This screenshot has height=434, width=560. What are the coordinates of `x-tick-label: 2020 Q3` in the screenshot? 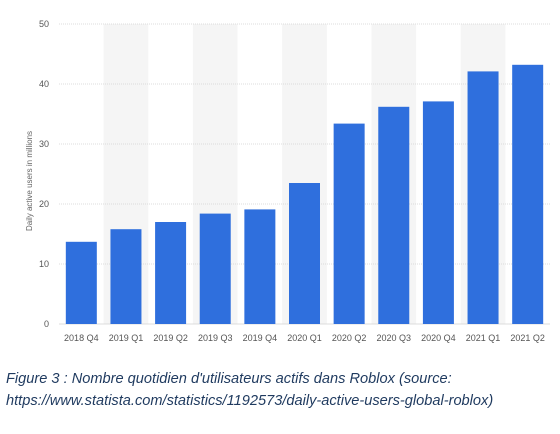 It's located at (394, 338).